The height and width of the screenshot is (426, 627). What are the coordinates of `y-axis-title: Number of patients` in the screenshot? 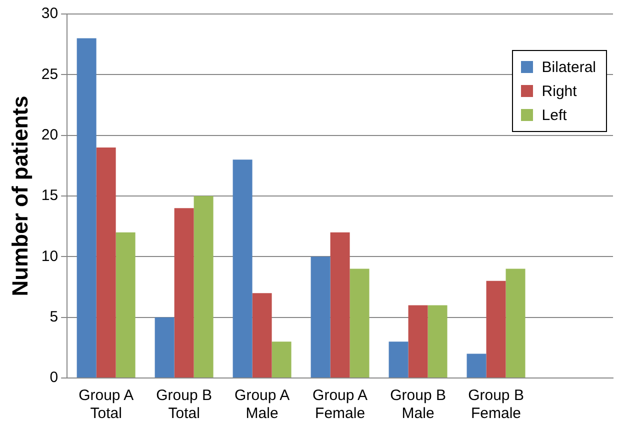 It's located at (19, 196).